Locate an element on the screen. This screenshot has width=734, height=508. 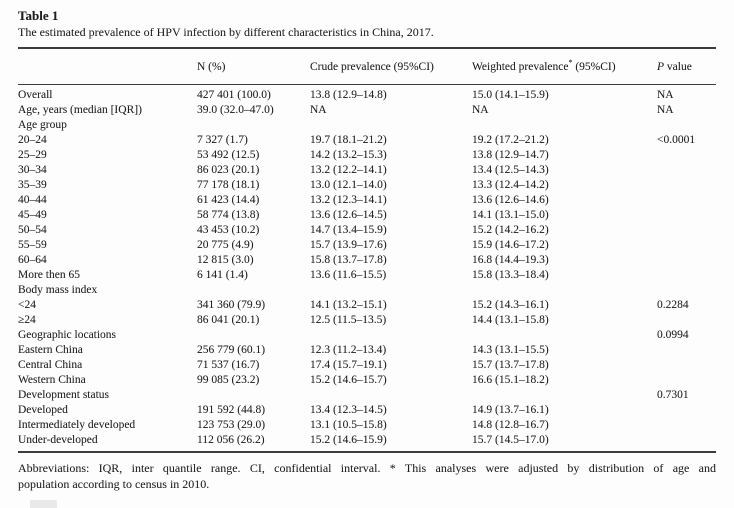
cell-label: 45–49 is located at coordinates (32, 215).